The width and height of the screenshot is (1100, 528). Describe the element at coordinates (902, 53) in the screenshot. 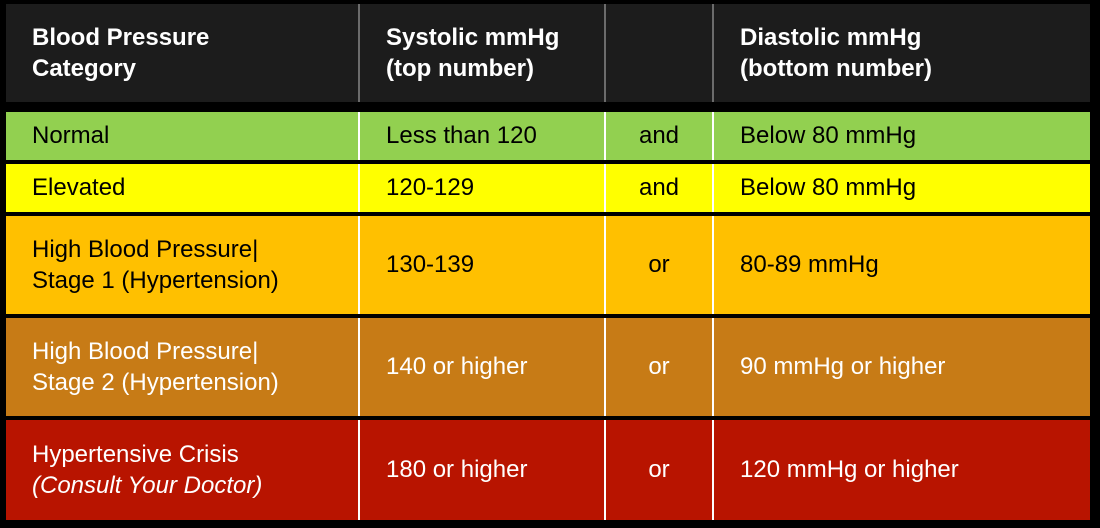

I see `header-diastolic-cell: Diastolic mmHg (bottom number)` at that location.